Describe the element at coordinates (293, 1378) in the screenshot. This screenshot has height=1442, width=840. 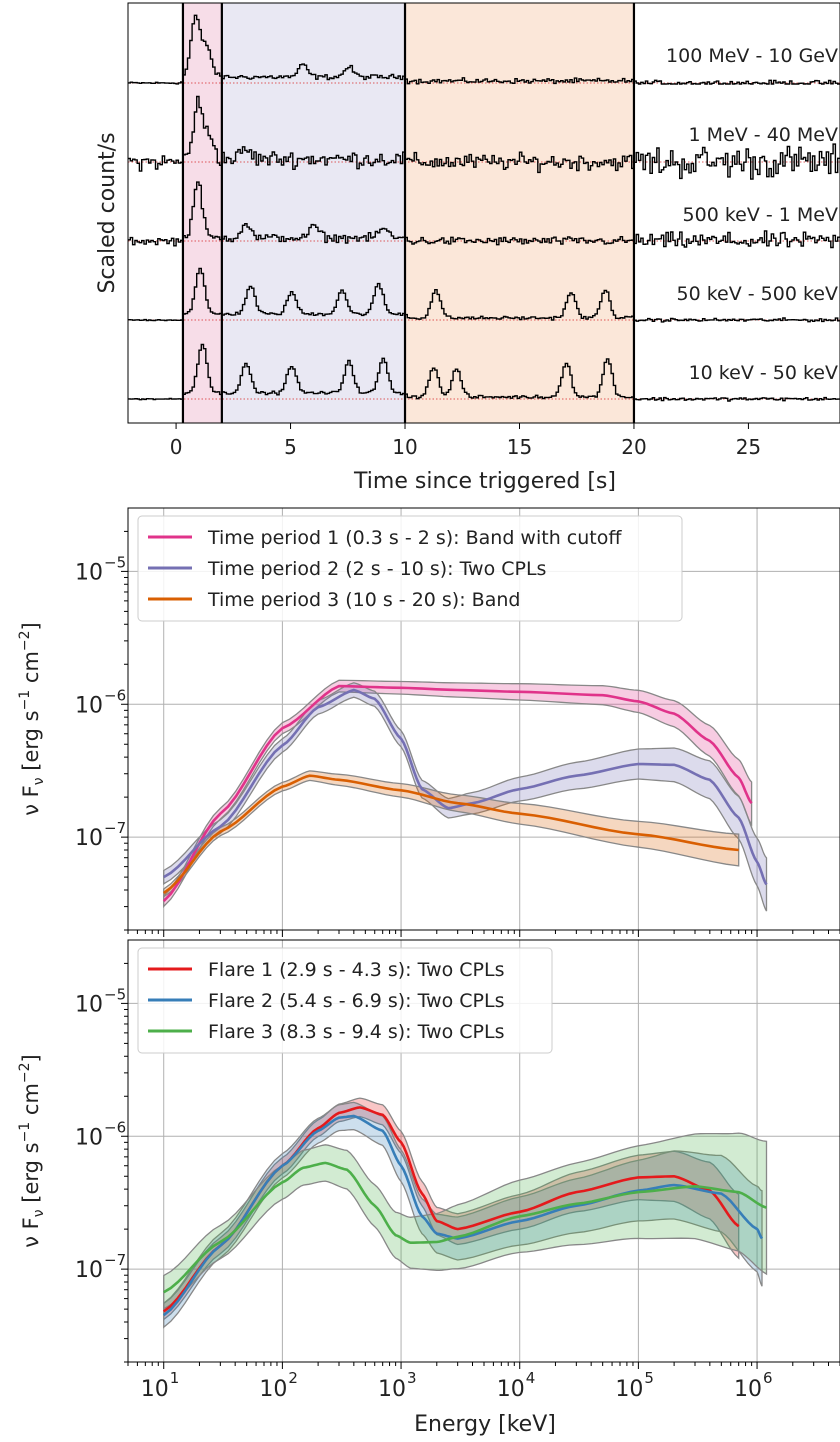
I see `x-tick-exponent: 2` at that location.